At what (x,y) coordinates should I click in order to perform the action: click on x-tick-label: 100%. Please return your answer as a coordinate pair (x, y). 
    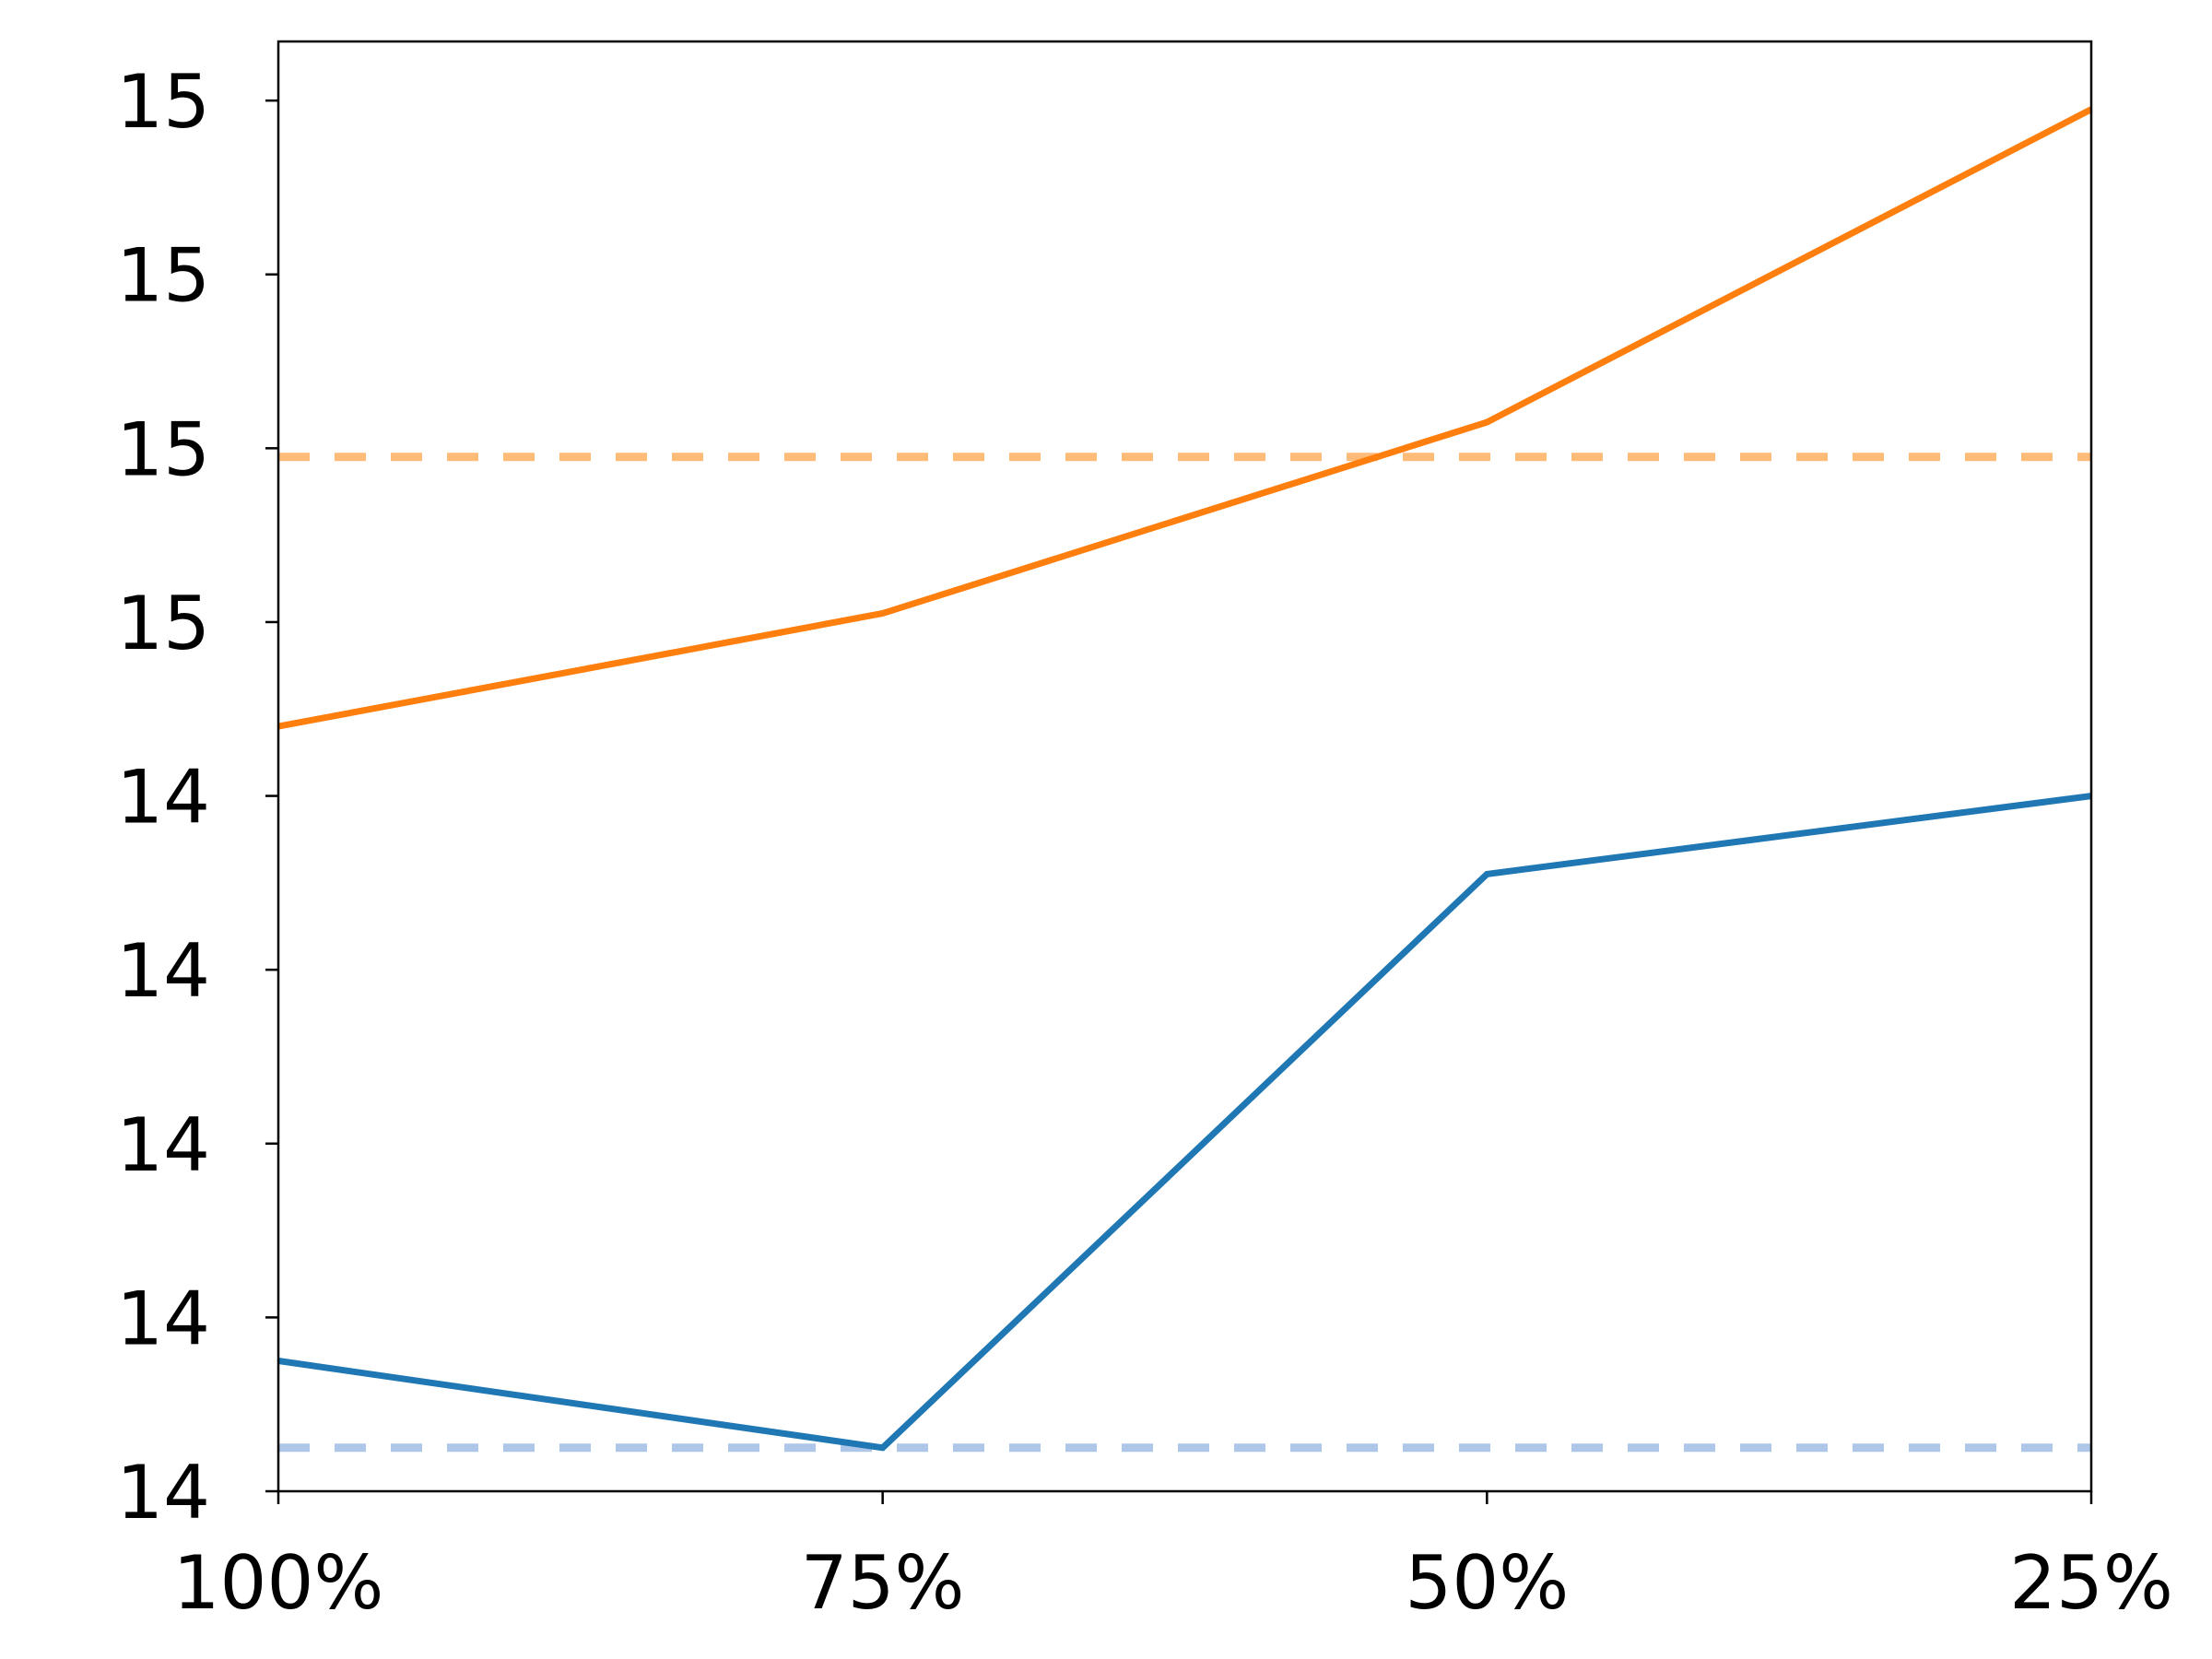
    Looking at the image, I should click on (278, 1583).